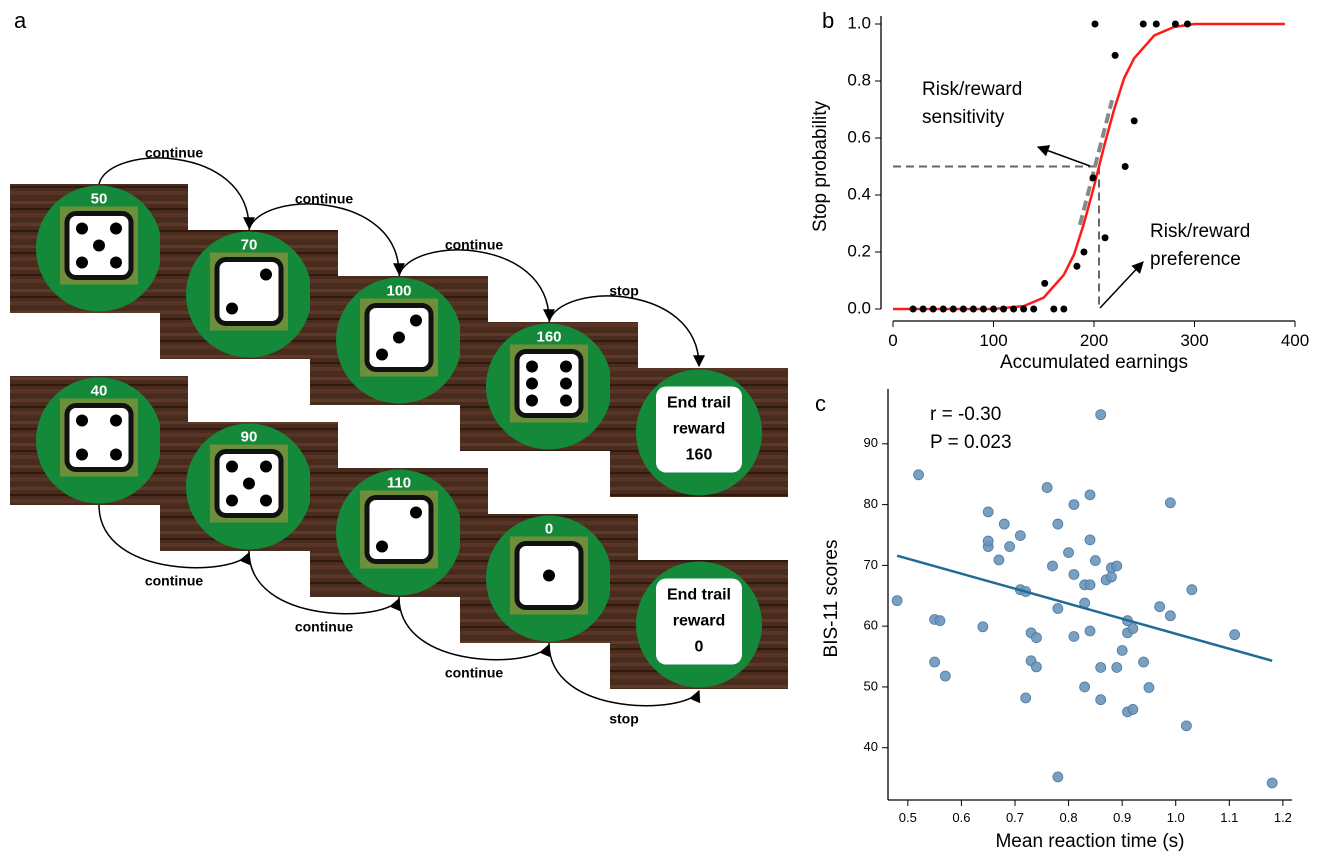 The height and width of the screenshot is (867, 1324). What do you see at coordinates (871, 625) in the screenshot?
I see `y-tick-label: 60` at bounding box center [871, 625].